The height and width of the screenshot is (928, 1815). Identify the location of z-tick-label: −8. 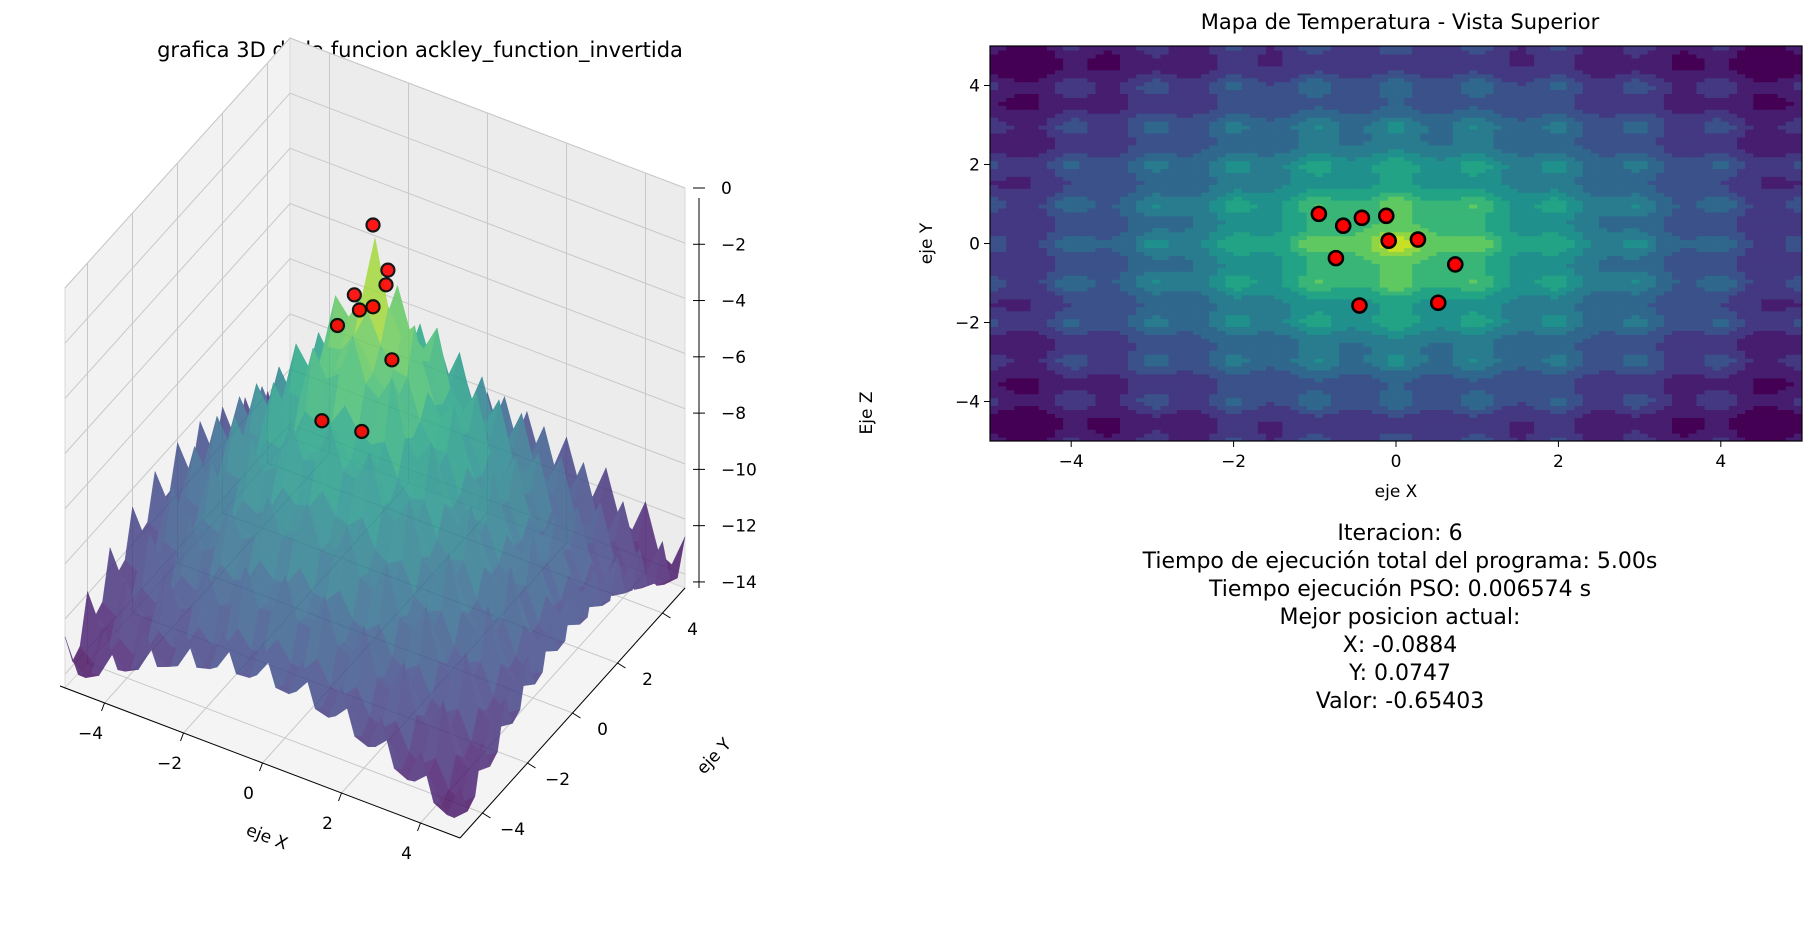
(733, 414).